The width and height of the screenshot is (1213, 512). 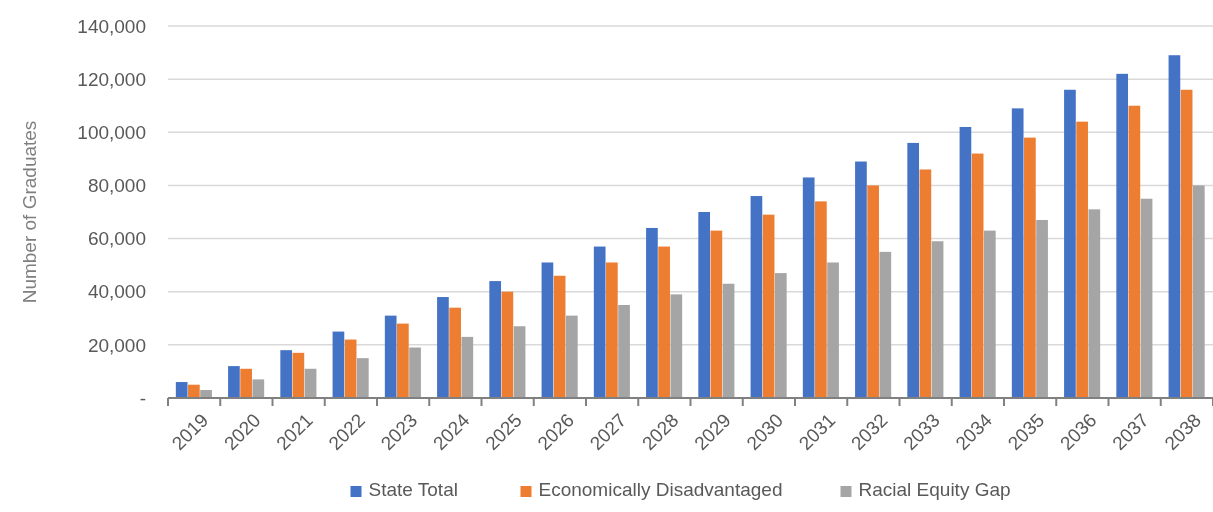 What do you see at coordinates (413, 489) in the screenshot?
I see `legend-label: State Total` at bounding box center [413, 489].